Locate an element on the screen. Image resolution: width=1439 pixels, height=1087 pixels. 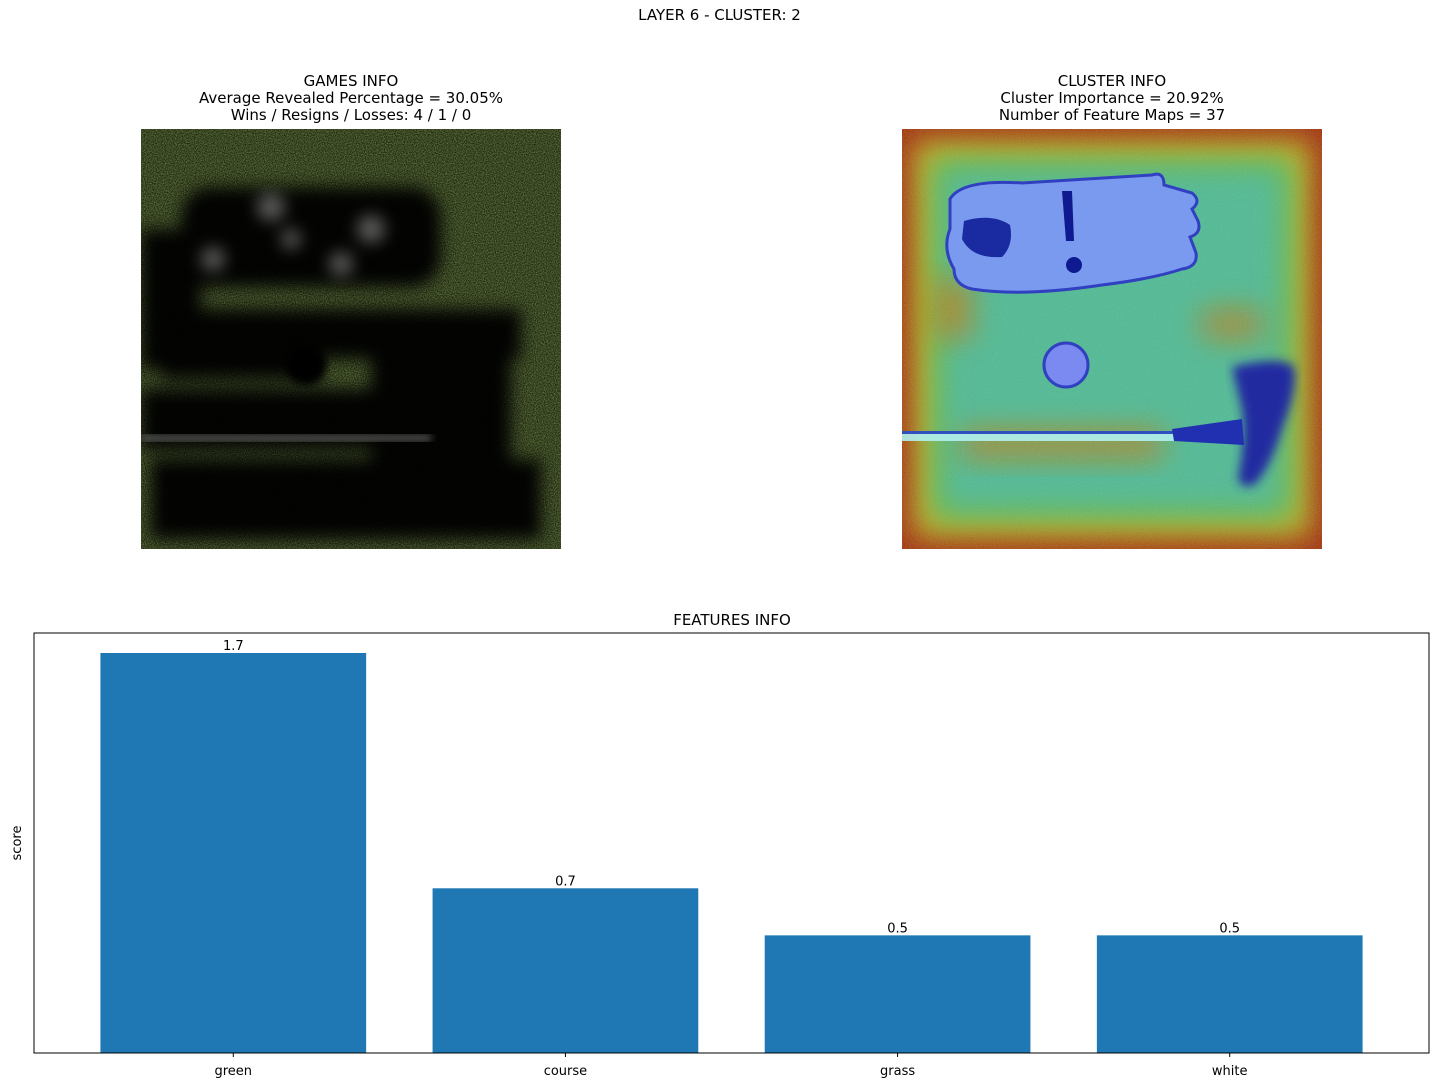
x-tick-label-white: white is located at coordinates (1230, 1071).